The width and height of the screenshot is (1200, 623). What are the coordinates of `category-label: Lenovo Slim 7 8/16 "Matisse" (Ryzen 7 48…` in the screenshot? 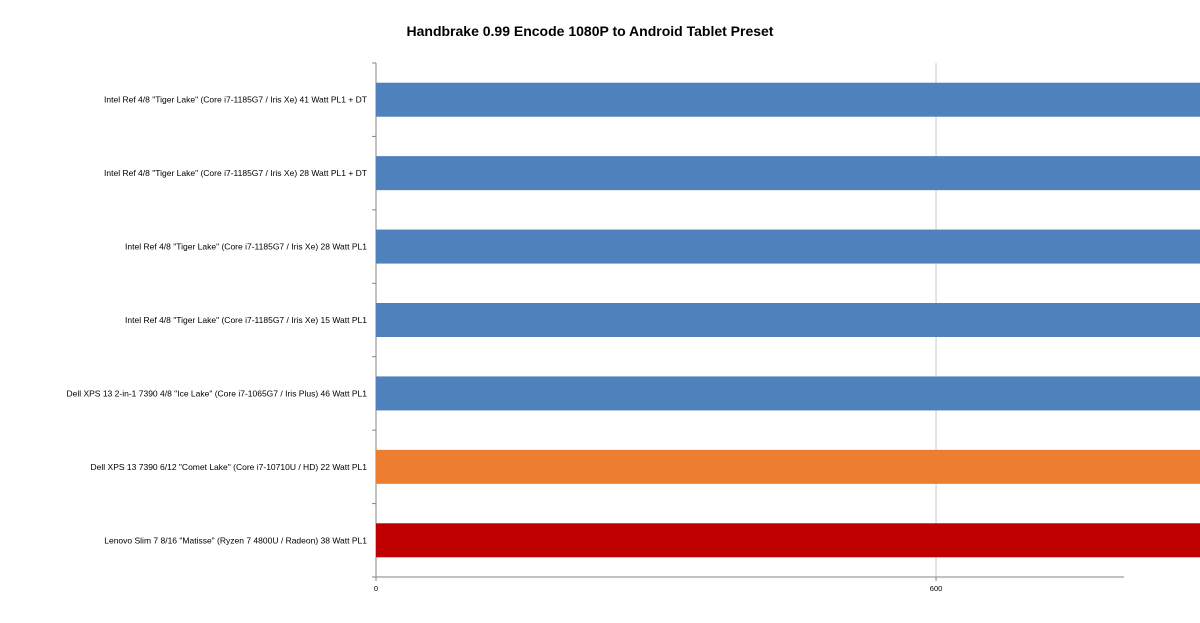 It's located at (235, 540).